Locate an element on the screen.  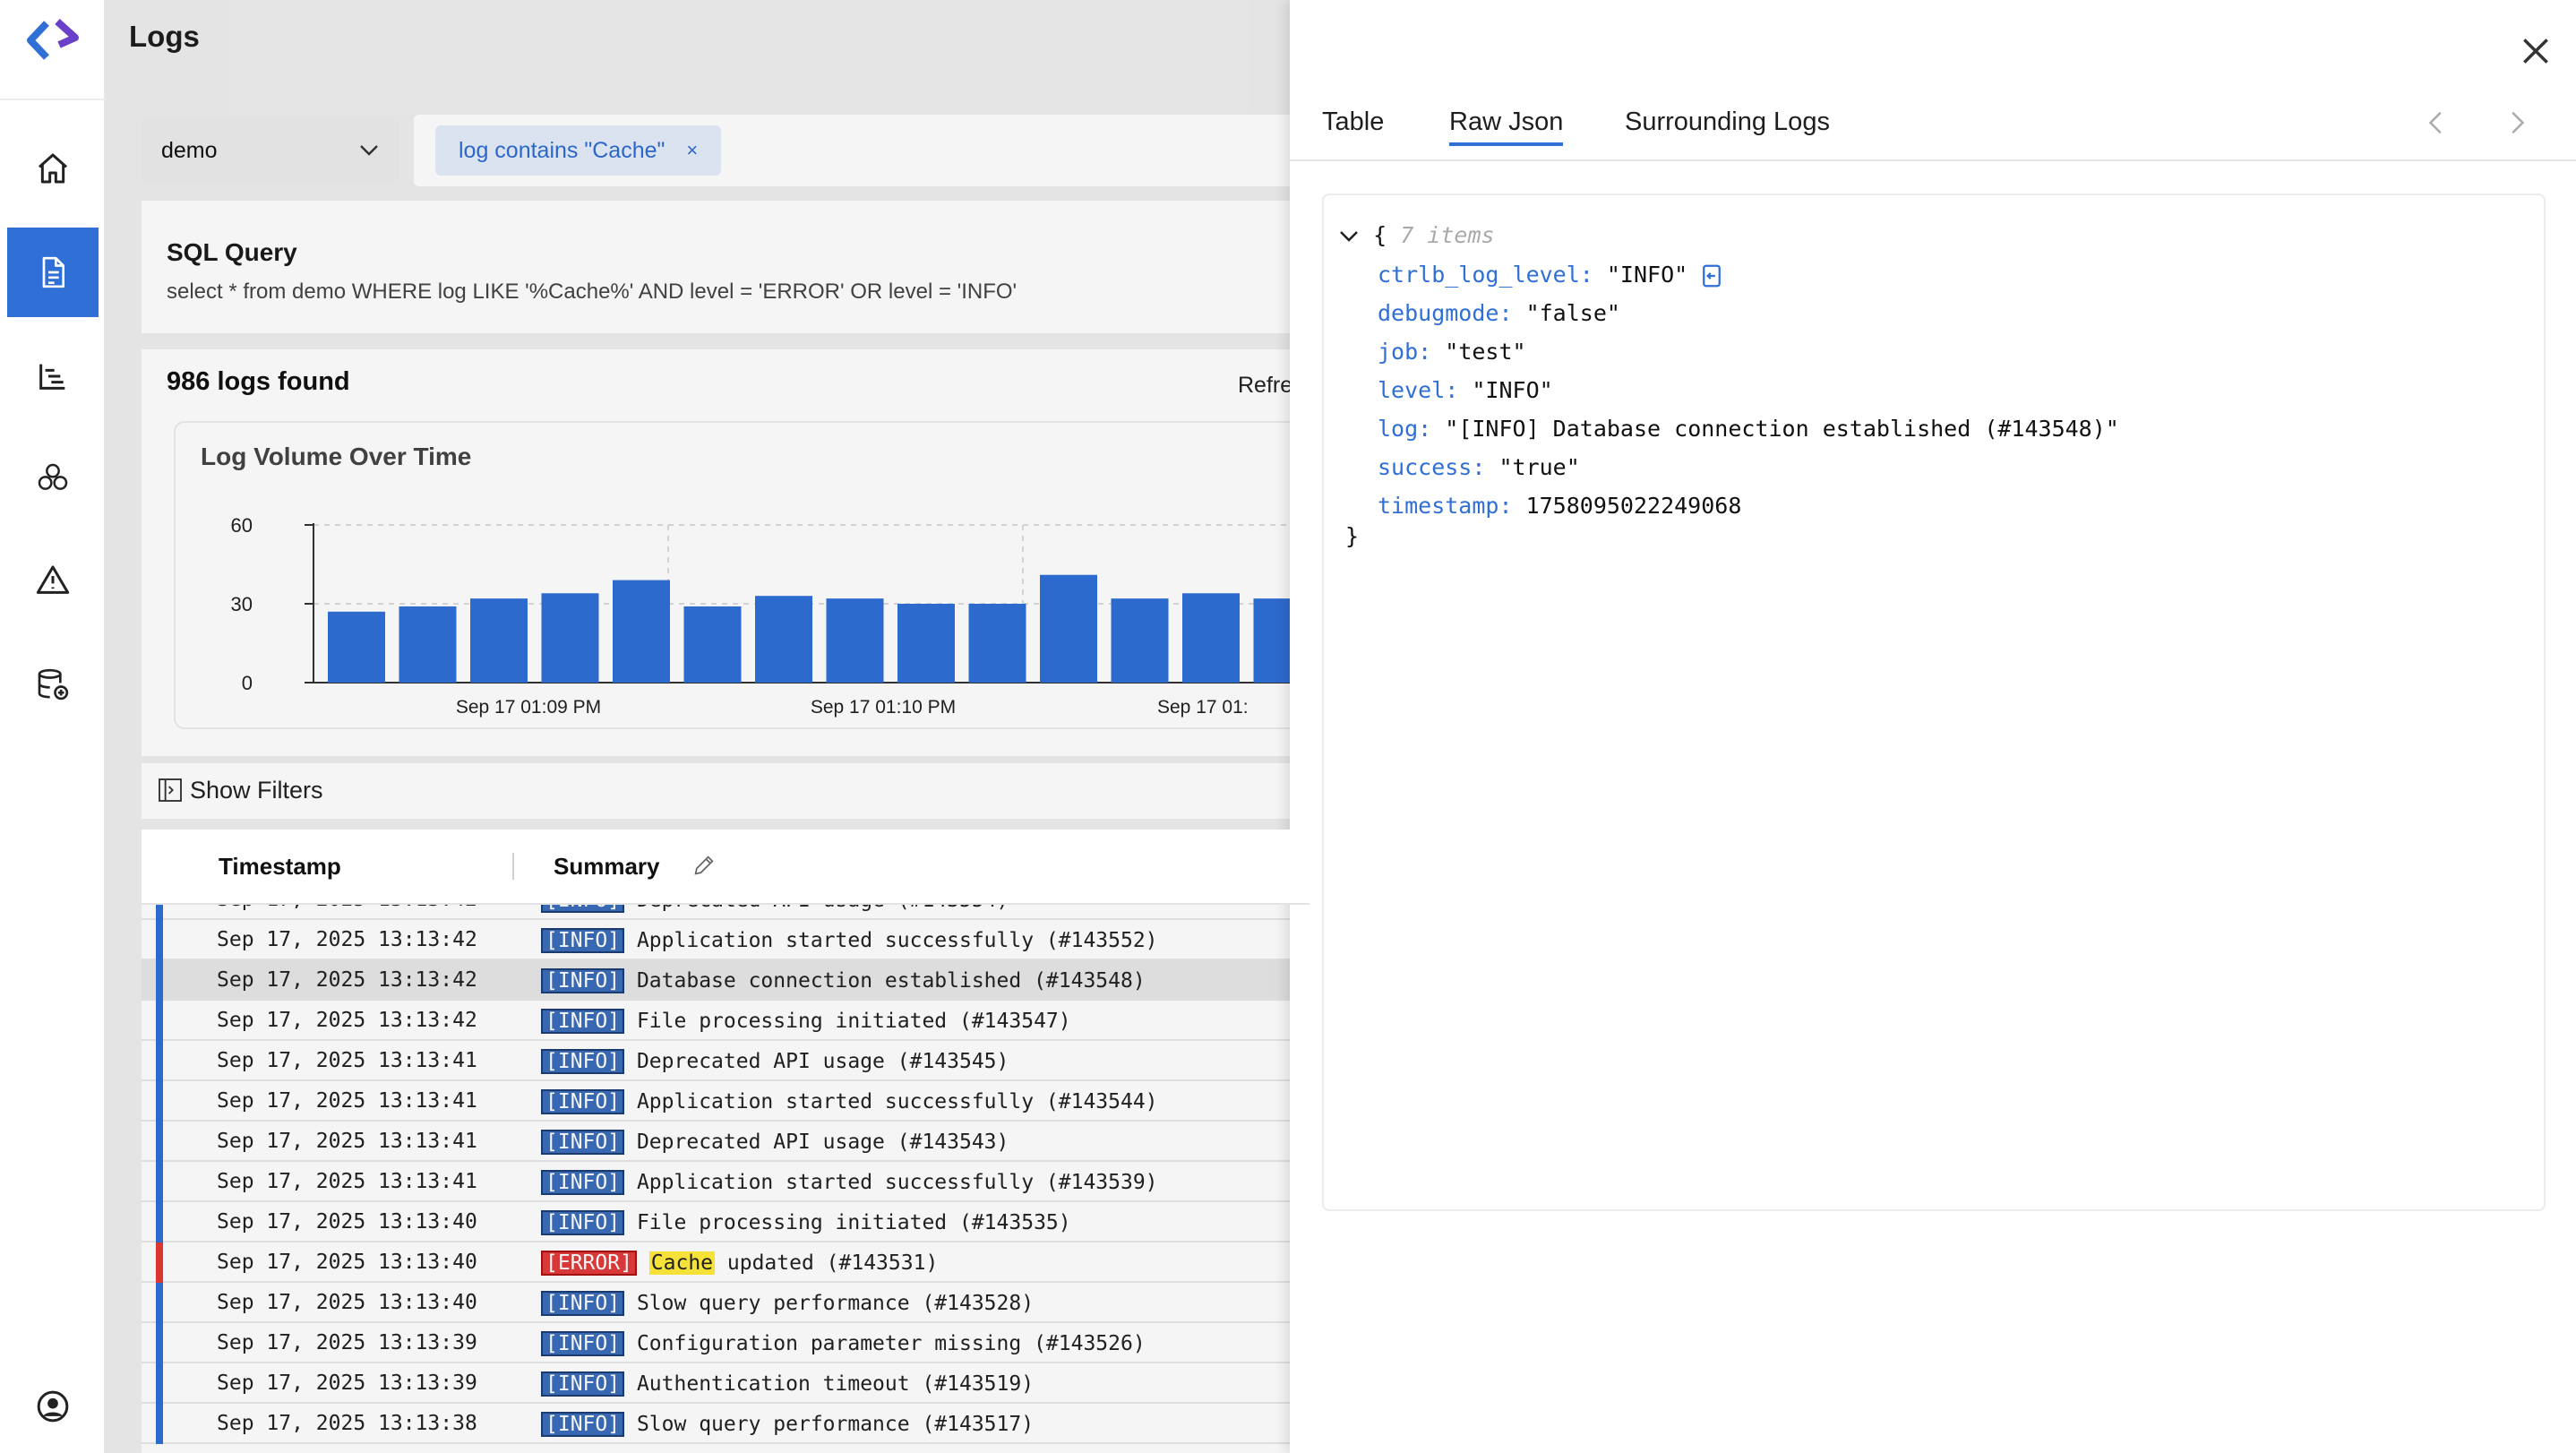
column-header-summary: Summary is located at coordinates (607, 867).